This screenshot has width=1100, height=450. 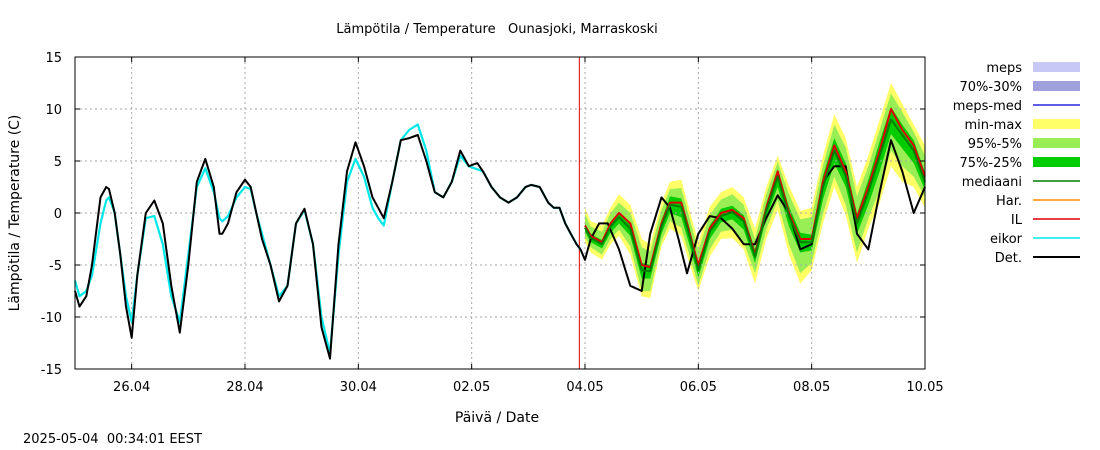 What do you see at coordinates (992, 182) in the screenshot?
I see `legend-label-mediaani: mediaani` at bounding box center [992, 182].